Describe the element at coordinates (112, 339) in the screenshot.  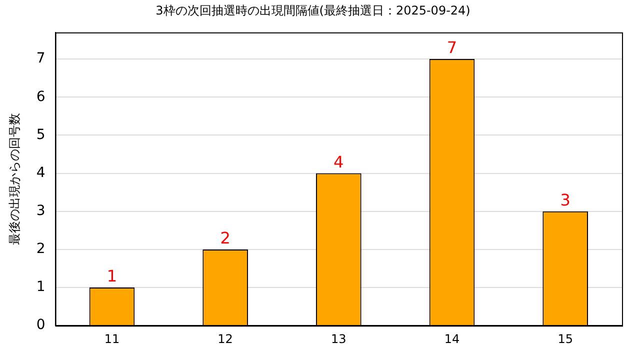
I see `x-tick-label: 11` at that location.